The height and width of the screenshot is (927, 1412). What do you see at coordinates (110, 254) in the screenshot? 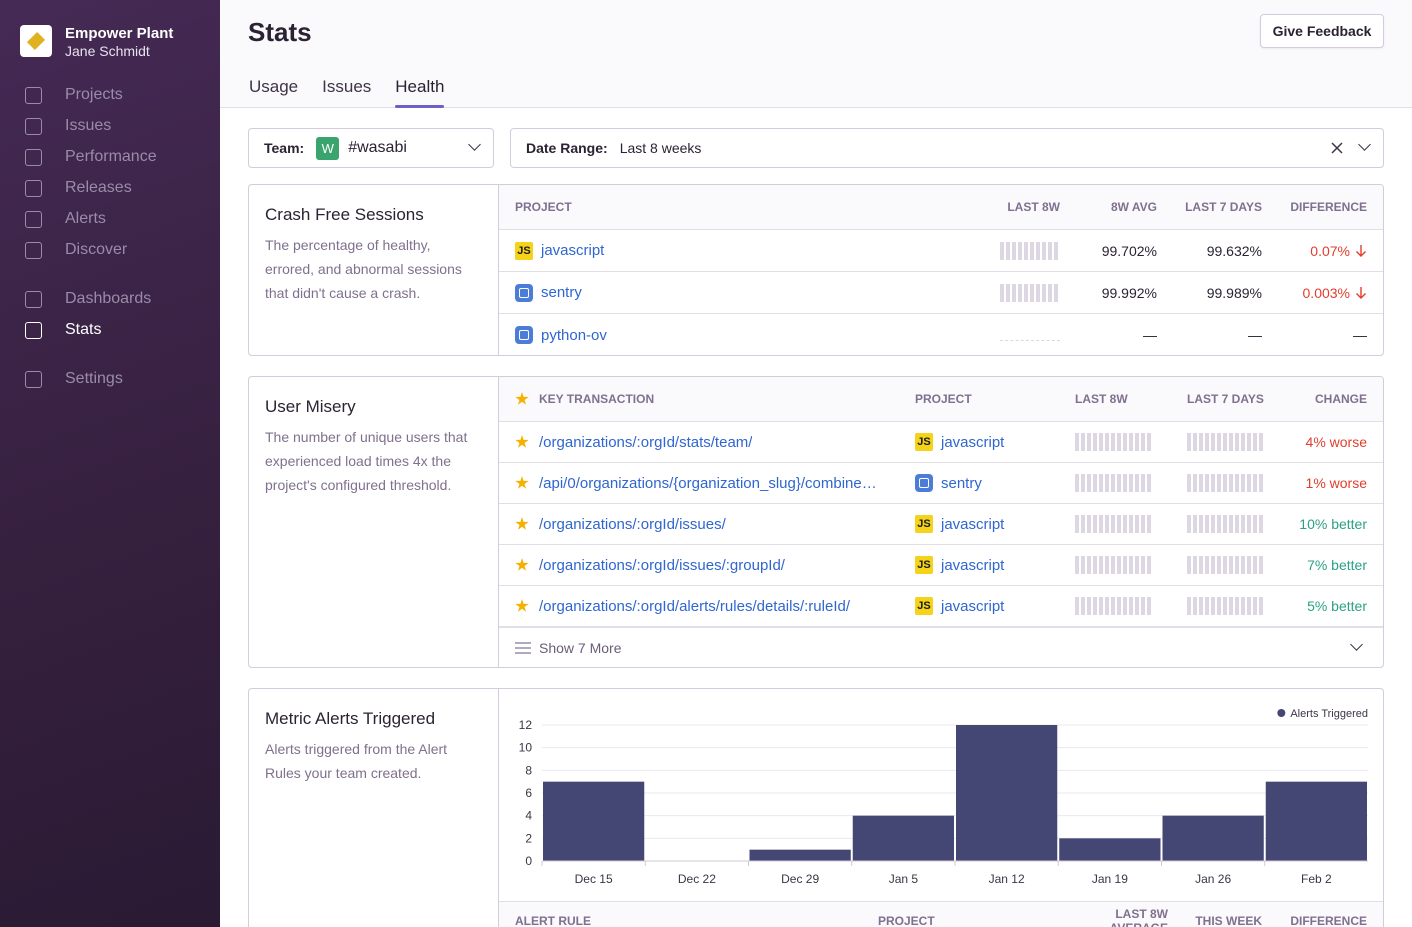
I see `nav-item: Discover` at bounding box center [110, 254].